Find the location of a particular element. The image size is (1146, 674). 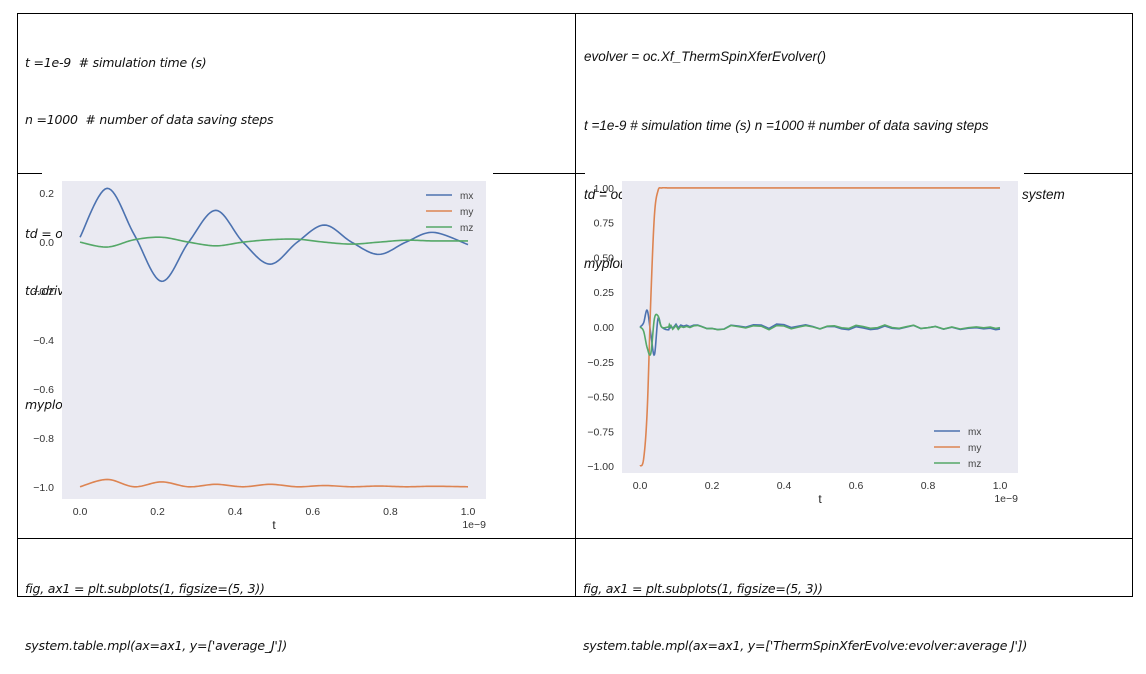

y-tick-label: −0.4 is located at coordinates (43, 341).